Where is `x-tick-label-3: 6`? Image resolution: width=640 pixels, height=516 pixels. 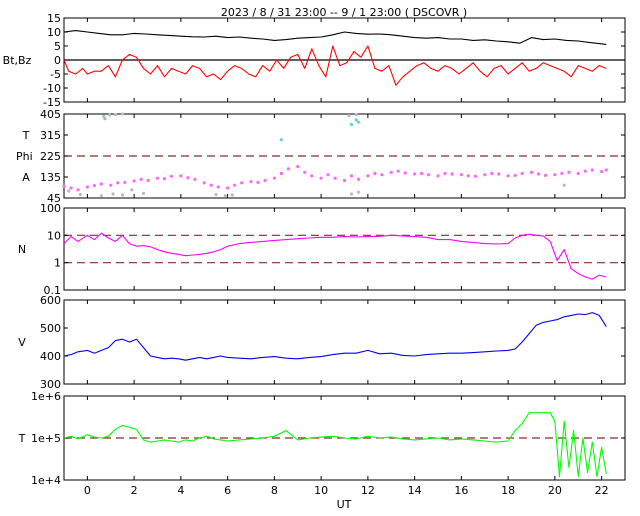
x-tick-label-3: 6 is located at coordinates (227, 490).